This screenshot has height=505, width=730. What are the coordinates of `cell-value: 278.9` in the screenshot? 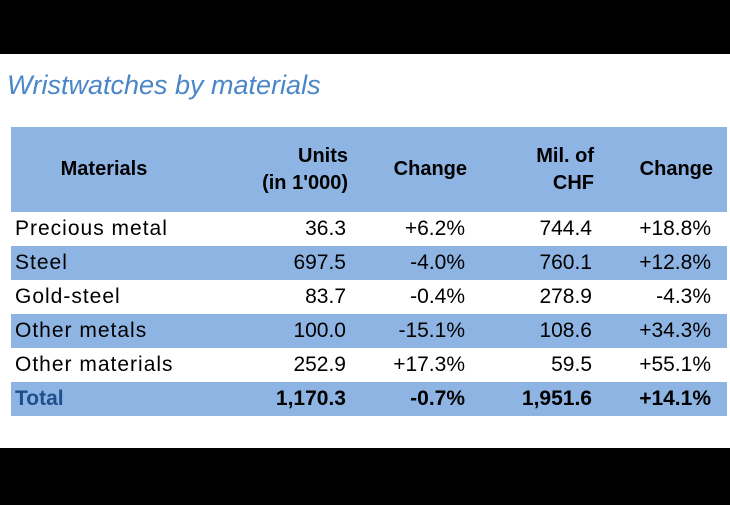 It's located at (565, 296).